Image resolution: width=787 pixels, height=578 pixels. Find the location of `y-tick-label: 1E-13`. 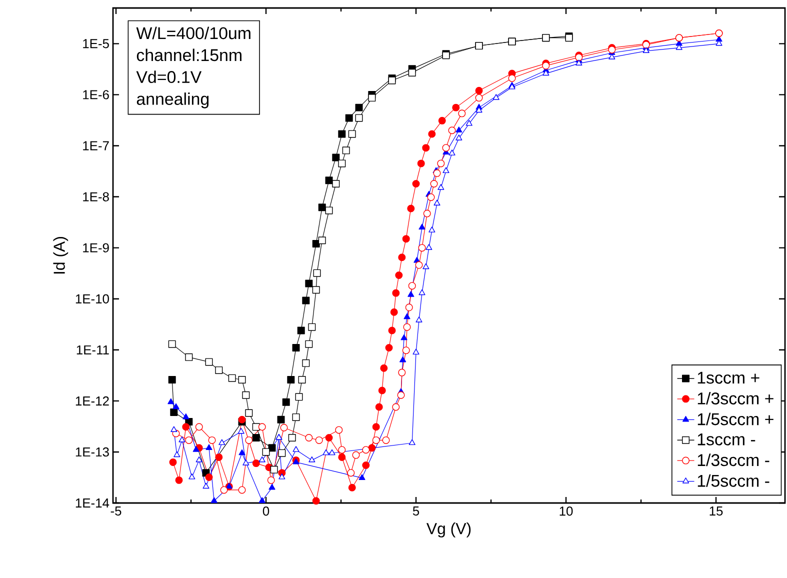

y-tick-label: 1E-13 is located at coordinates (92, 452).